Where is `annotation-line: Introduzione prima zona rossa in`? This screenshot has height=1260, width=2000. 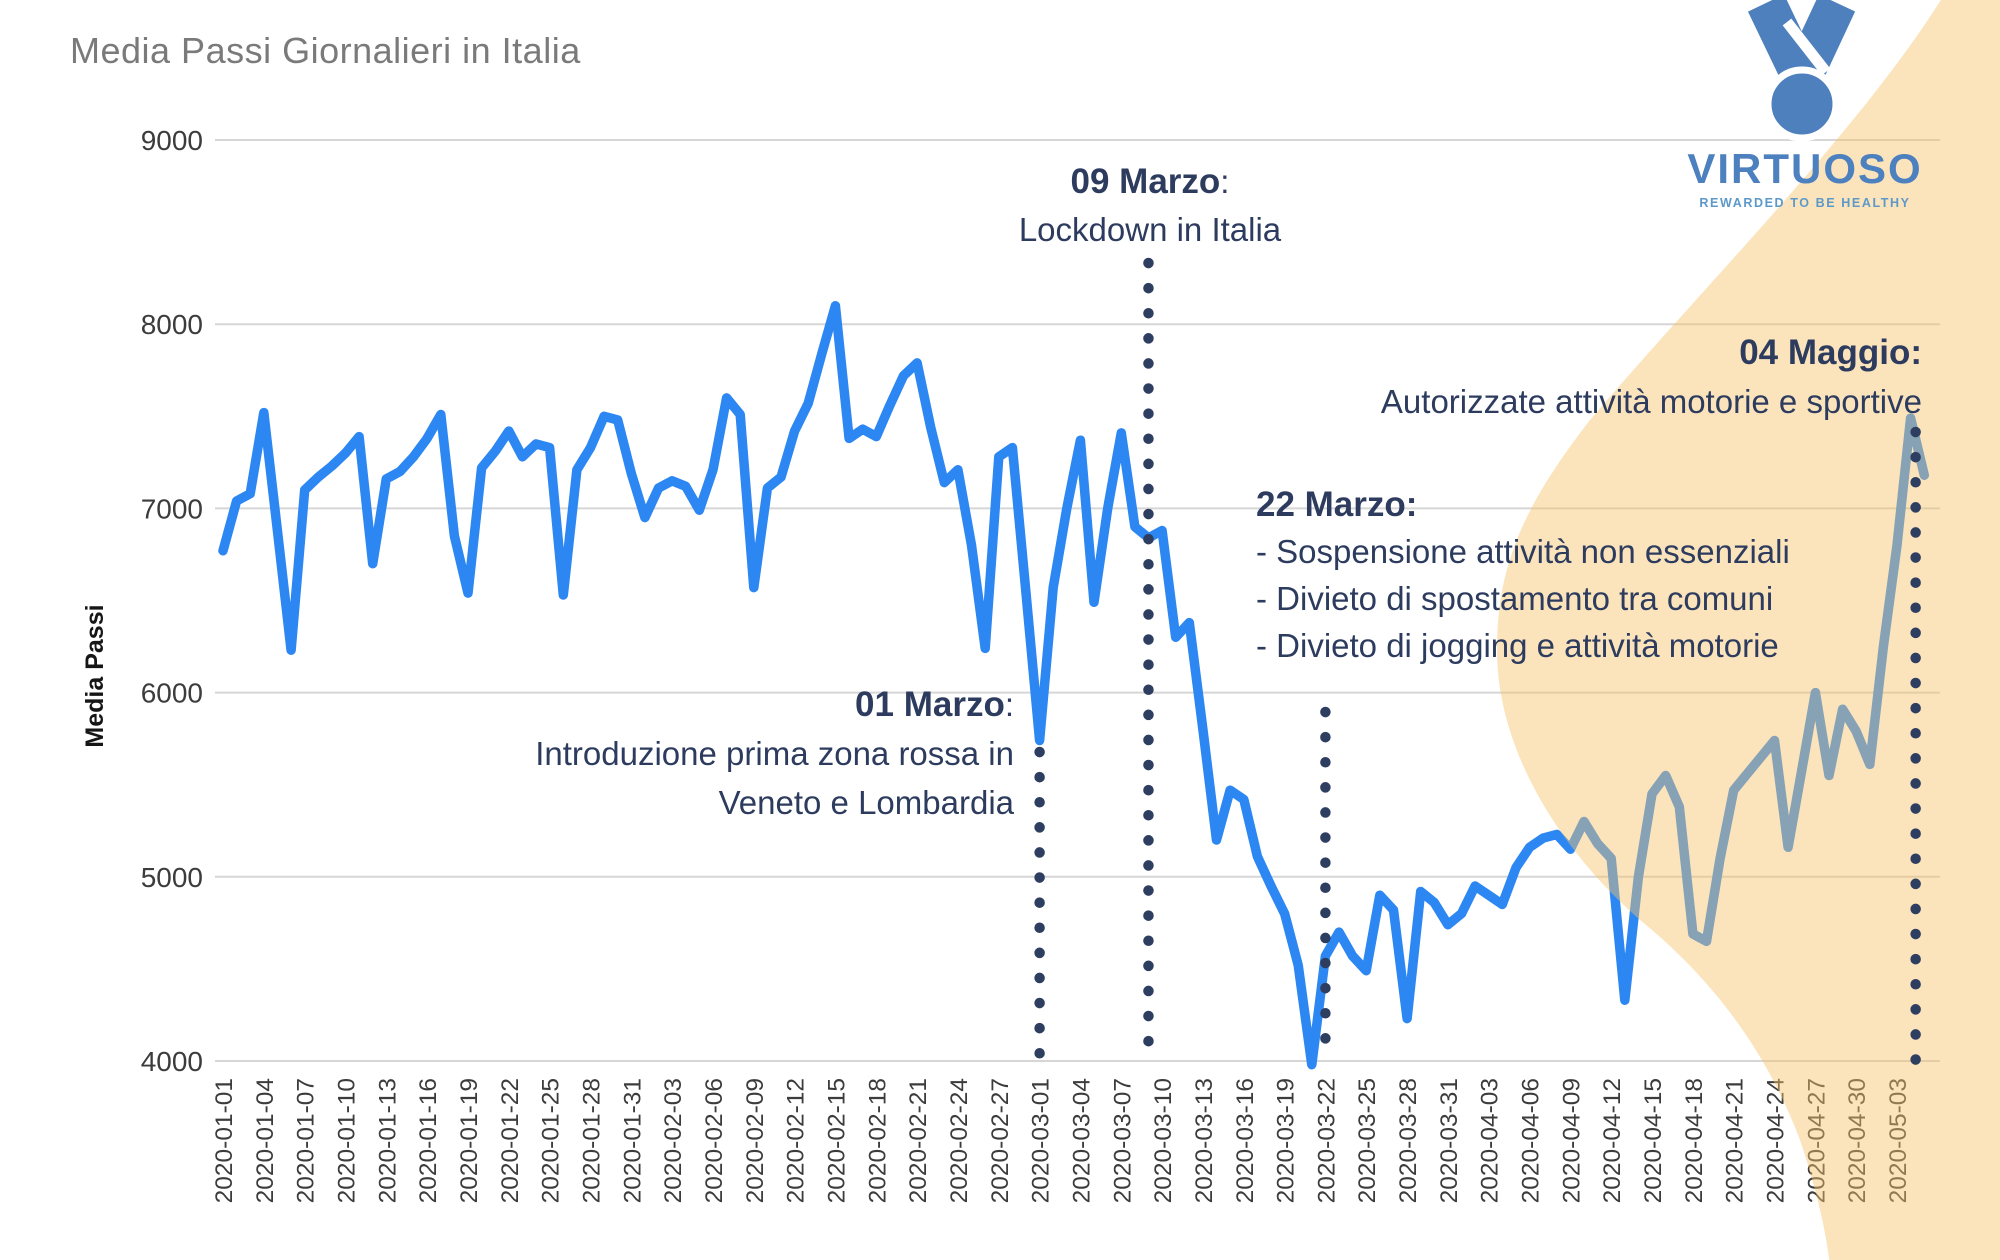 annotation-line: Introduzione prima zona rossa in is located at coordinates (774, 753).